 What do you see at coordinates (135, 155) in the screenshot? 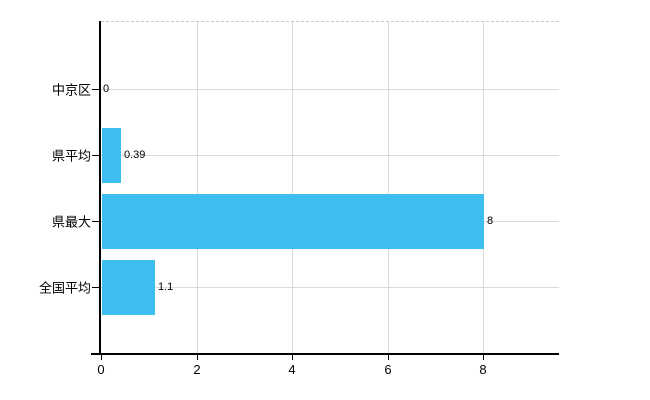
I see `bar-value-label: 0.39` at bounding box center [135, 155].